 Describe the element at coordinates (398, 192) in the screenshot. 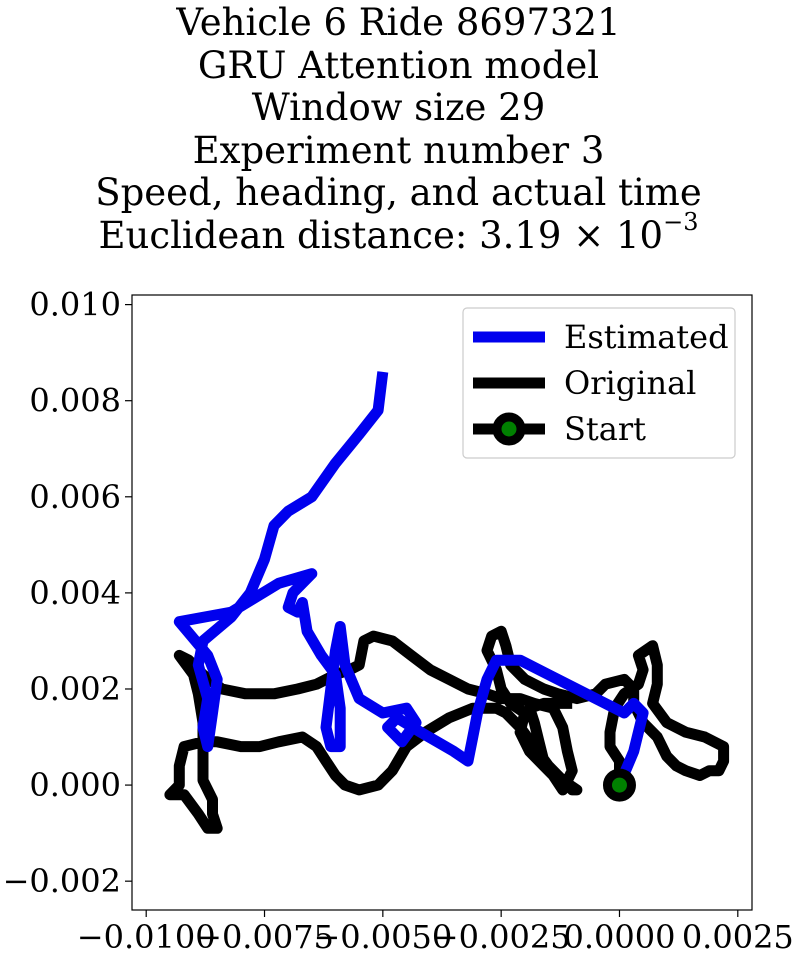

I see `title-line-5: Speed, heading, and actual time` at that location.